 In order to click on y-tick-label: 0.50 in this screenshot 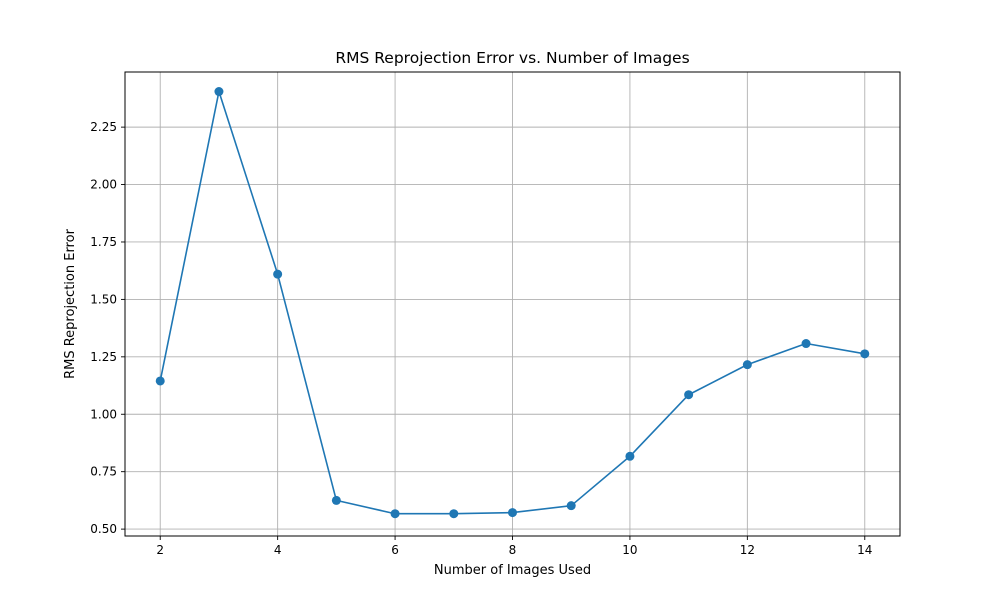, I will do `click(103, 529)`.